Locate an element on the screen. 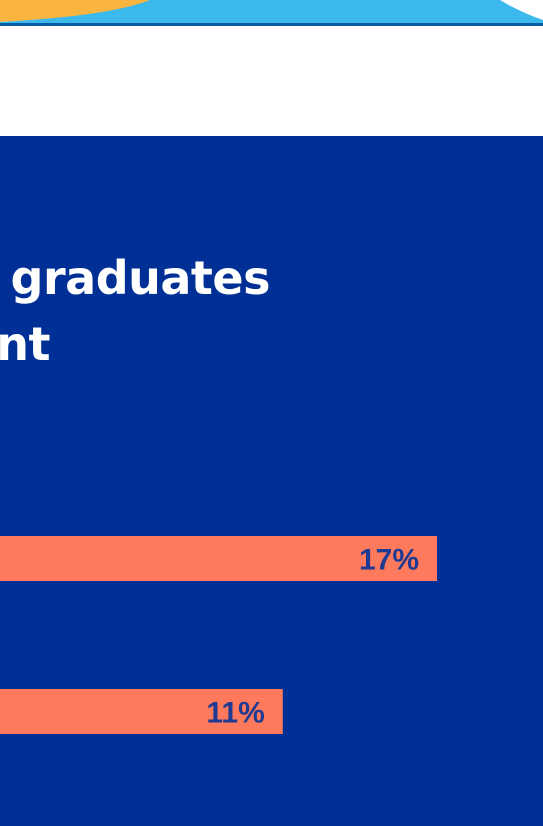 This screenshot has width=543, height=826. header-rule is located at coordinates (271, 24).